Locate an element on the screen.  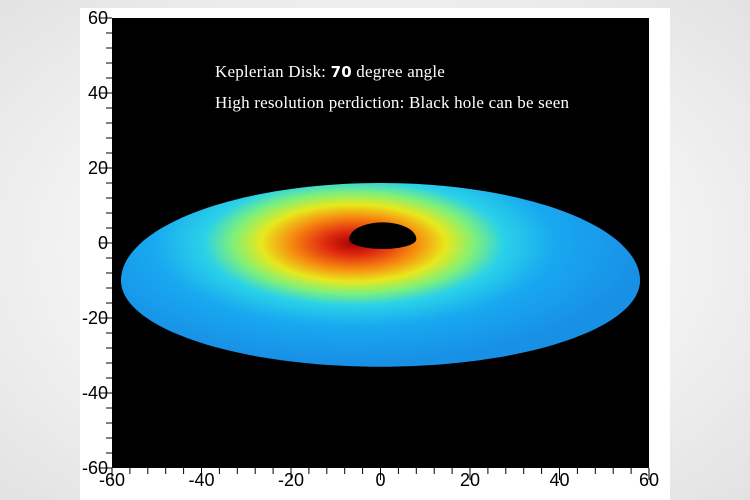
y-tick-label: 20 is located at coordinates (98, 168).